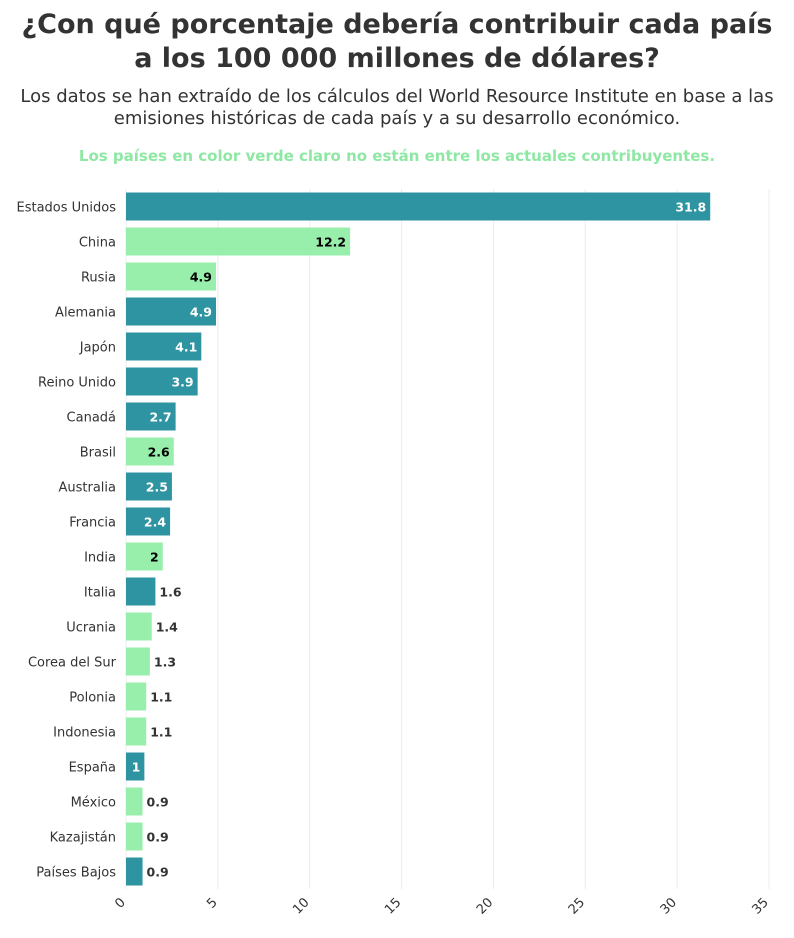  I want to click on data-label: 4.1, so click(186, 347).